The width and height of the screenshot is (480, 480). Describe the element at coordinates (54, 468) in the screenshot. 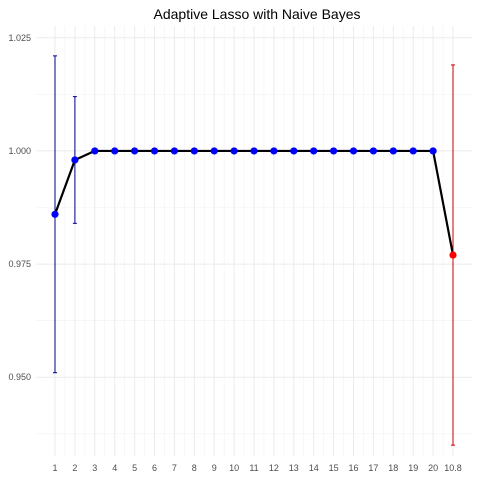

I see `x-tick-label: 1` at that location.